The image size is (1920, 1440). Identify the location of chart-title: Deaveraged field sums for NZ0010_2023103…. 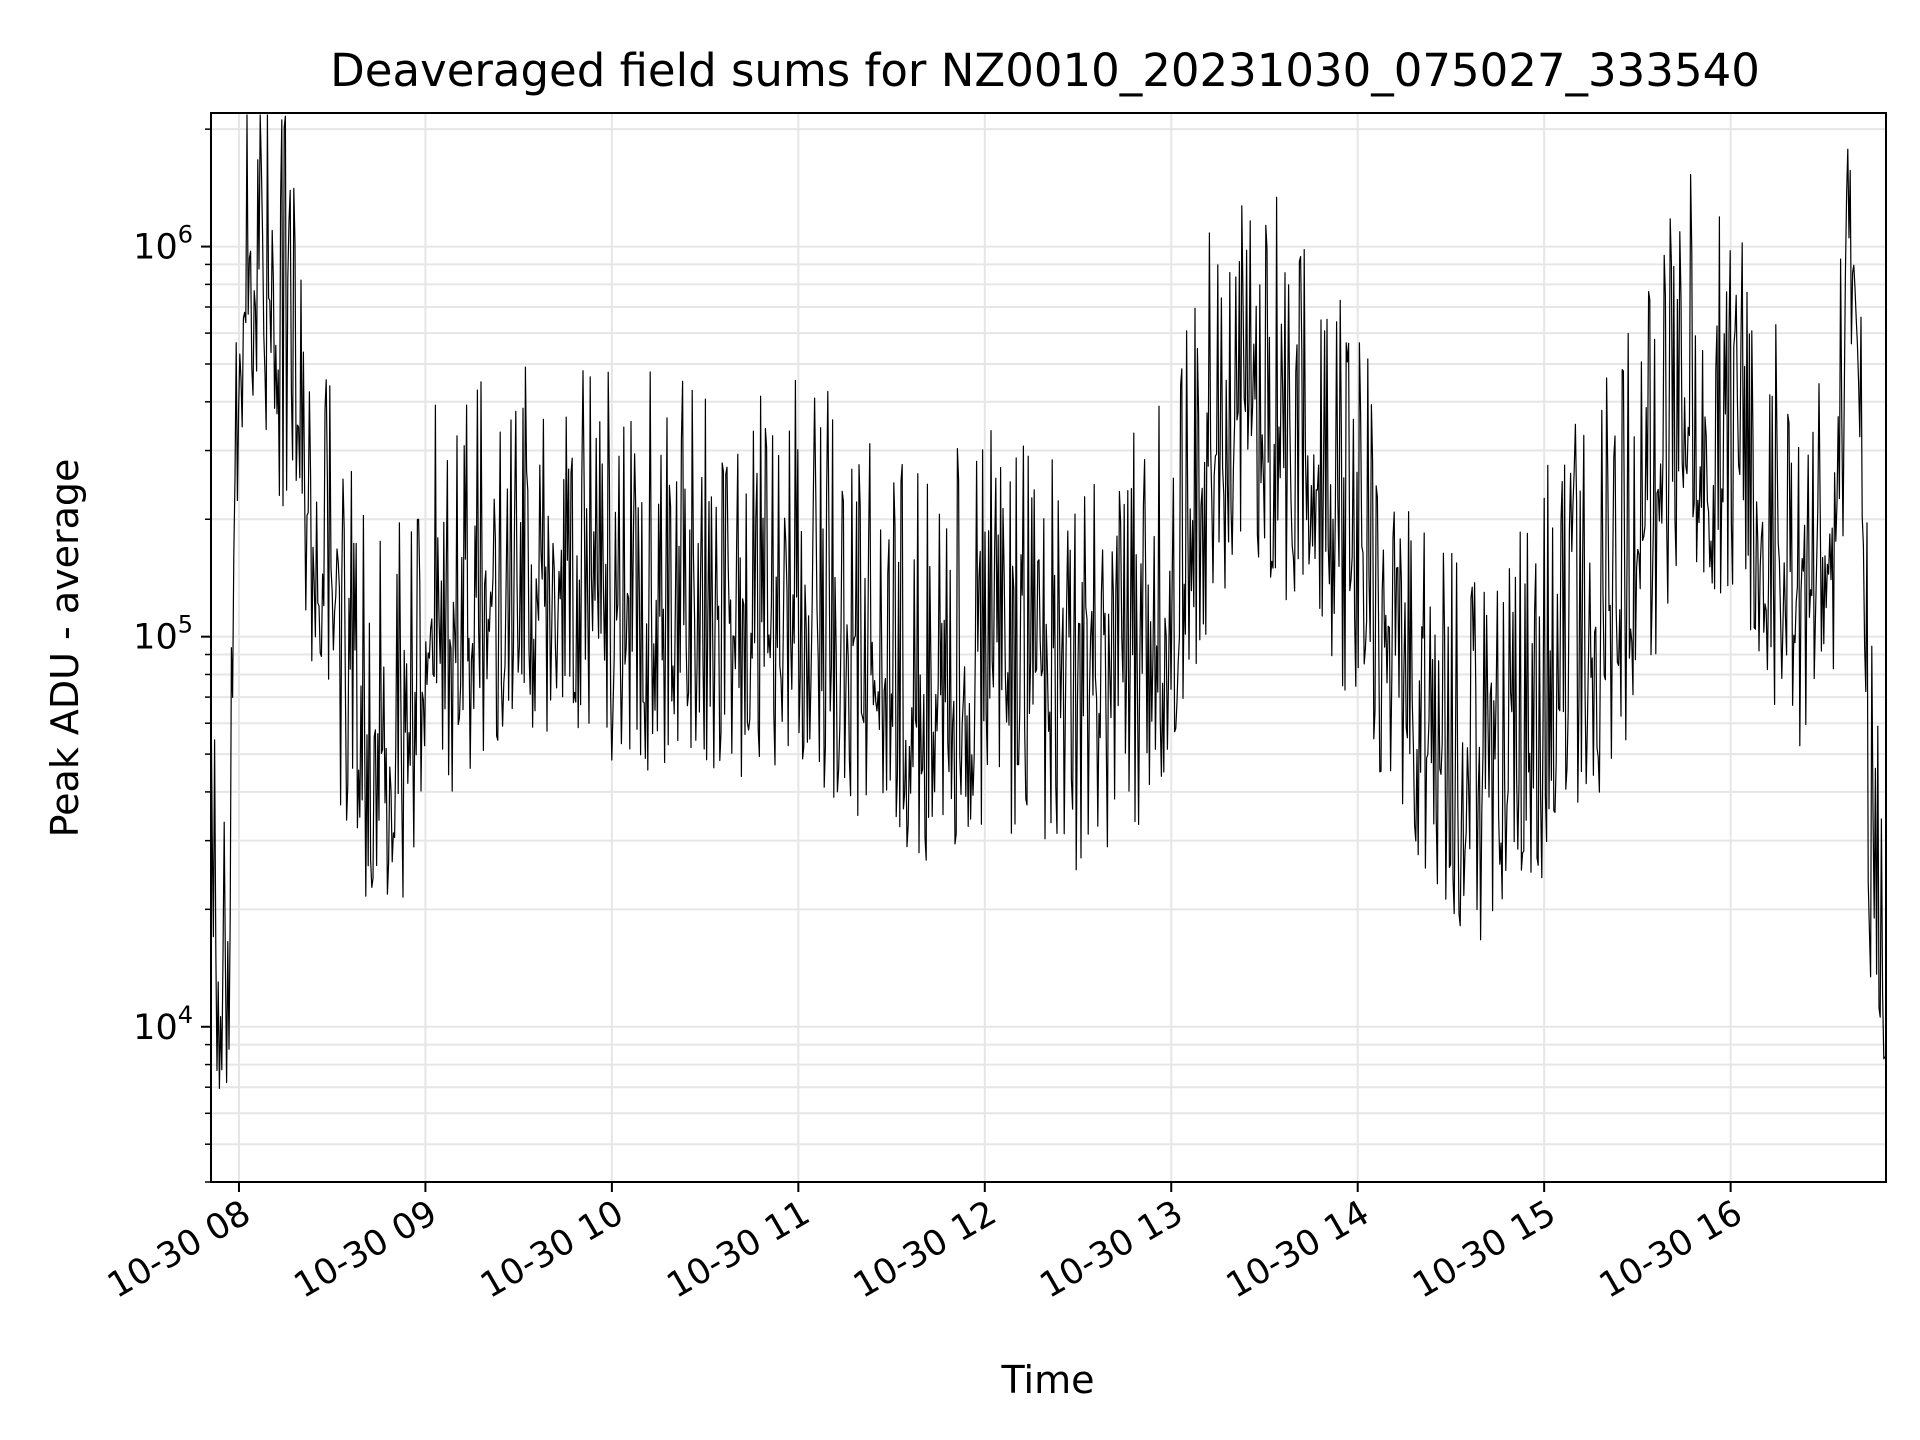
(1045, 70).